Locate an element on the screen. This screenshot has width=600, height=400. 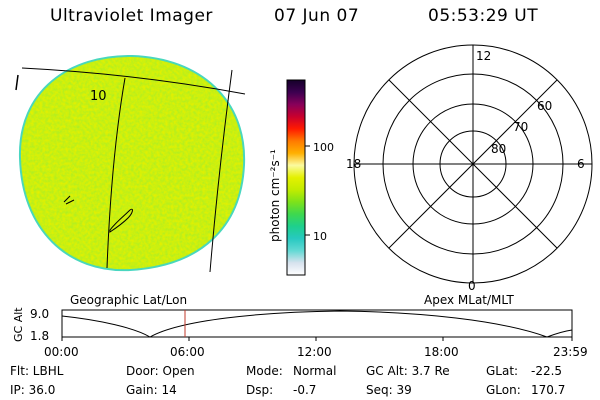
coastline is located at coordinates (121, 220).